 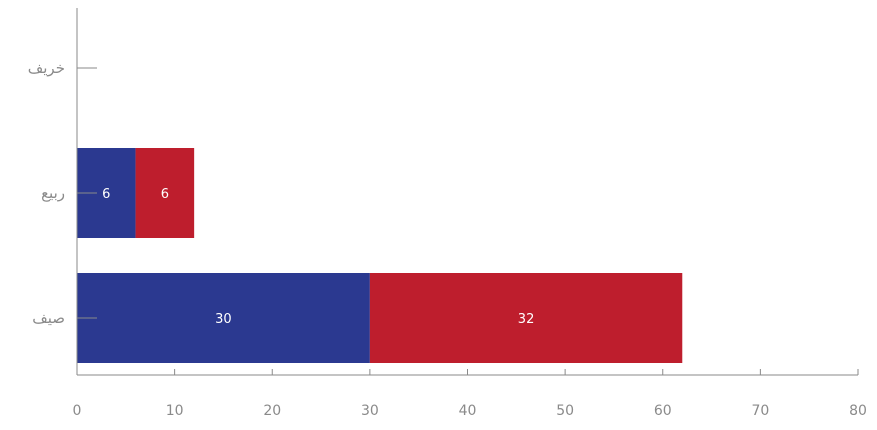 I want to click on category-label: خريف, so click(x=46, y=68).